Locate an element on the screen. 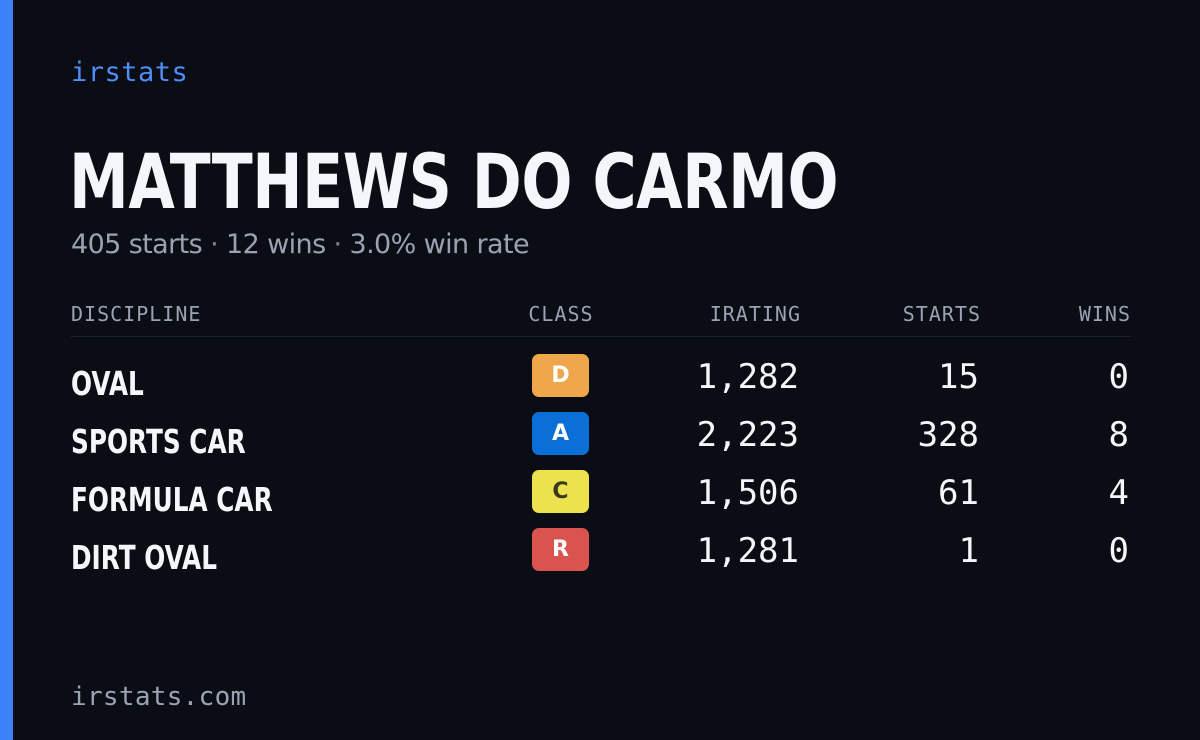  wins-summary: 12 wins is located at coordinates (276, 244).